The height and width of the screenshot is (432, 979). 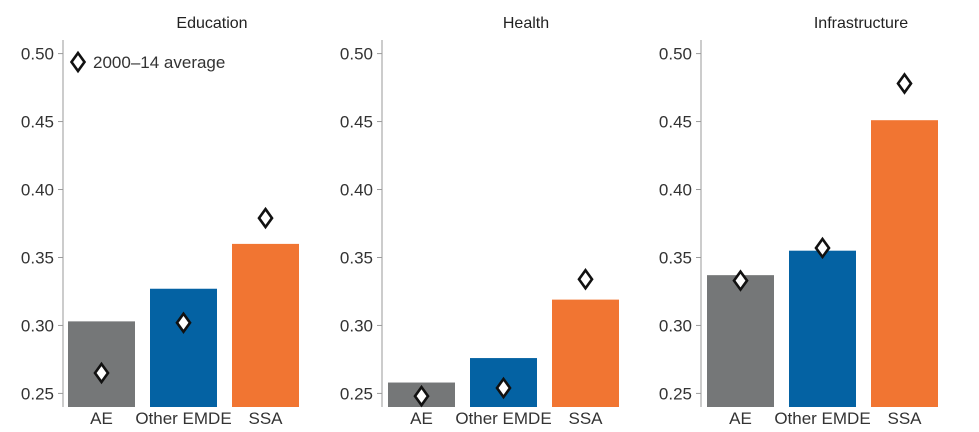 What do you see at coordinates (356, 54) in the screenshot?
I see `y-tick-label-health: 0.50` at bounding box center [356, 54].